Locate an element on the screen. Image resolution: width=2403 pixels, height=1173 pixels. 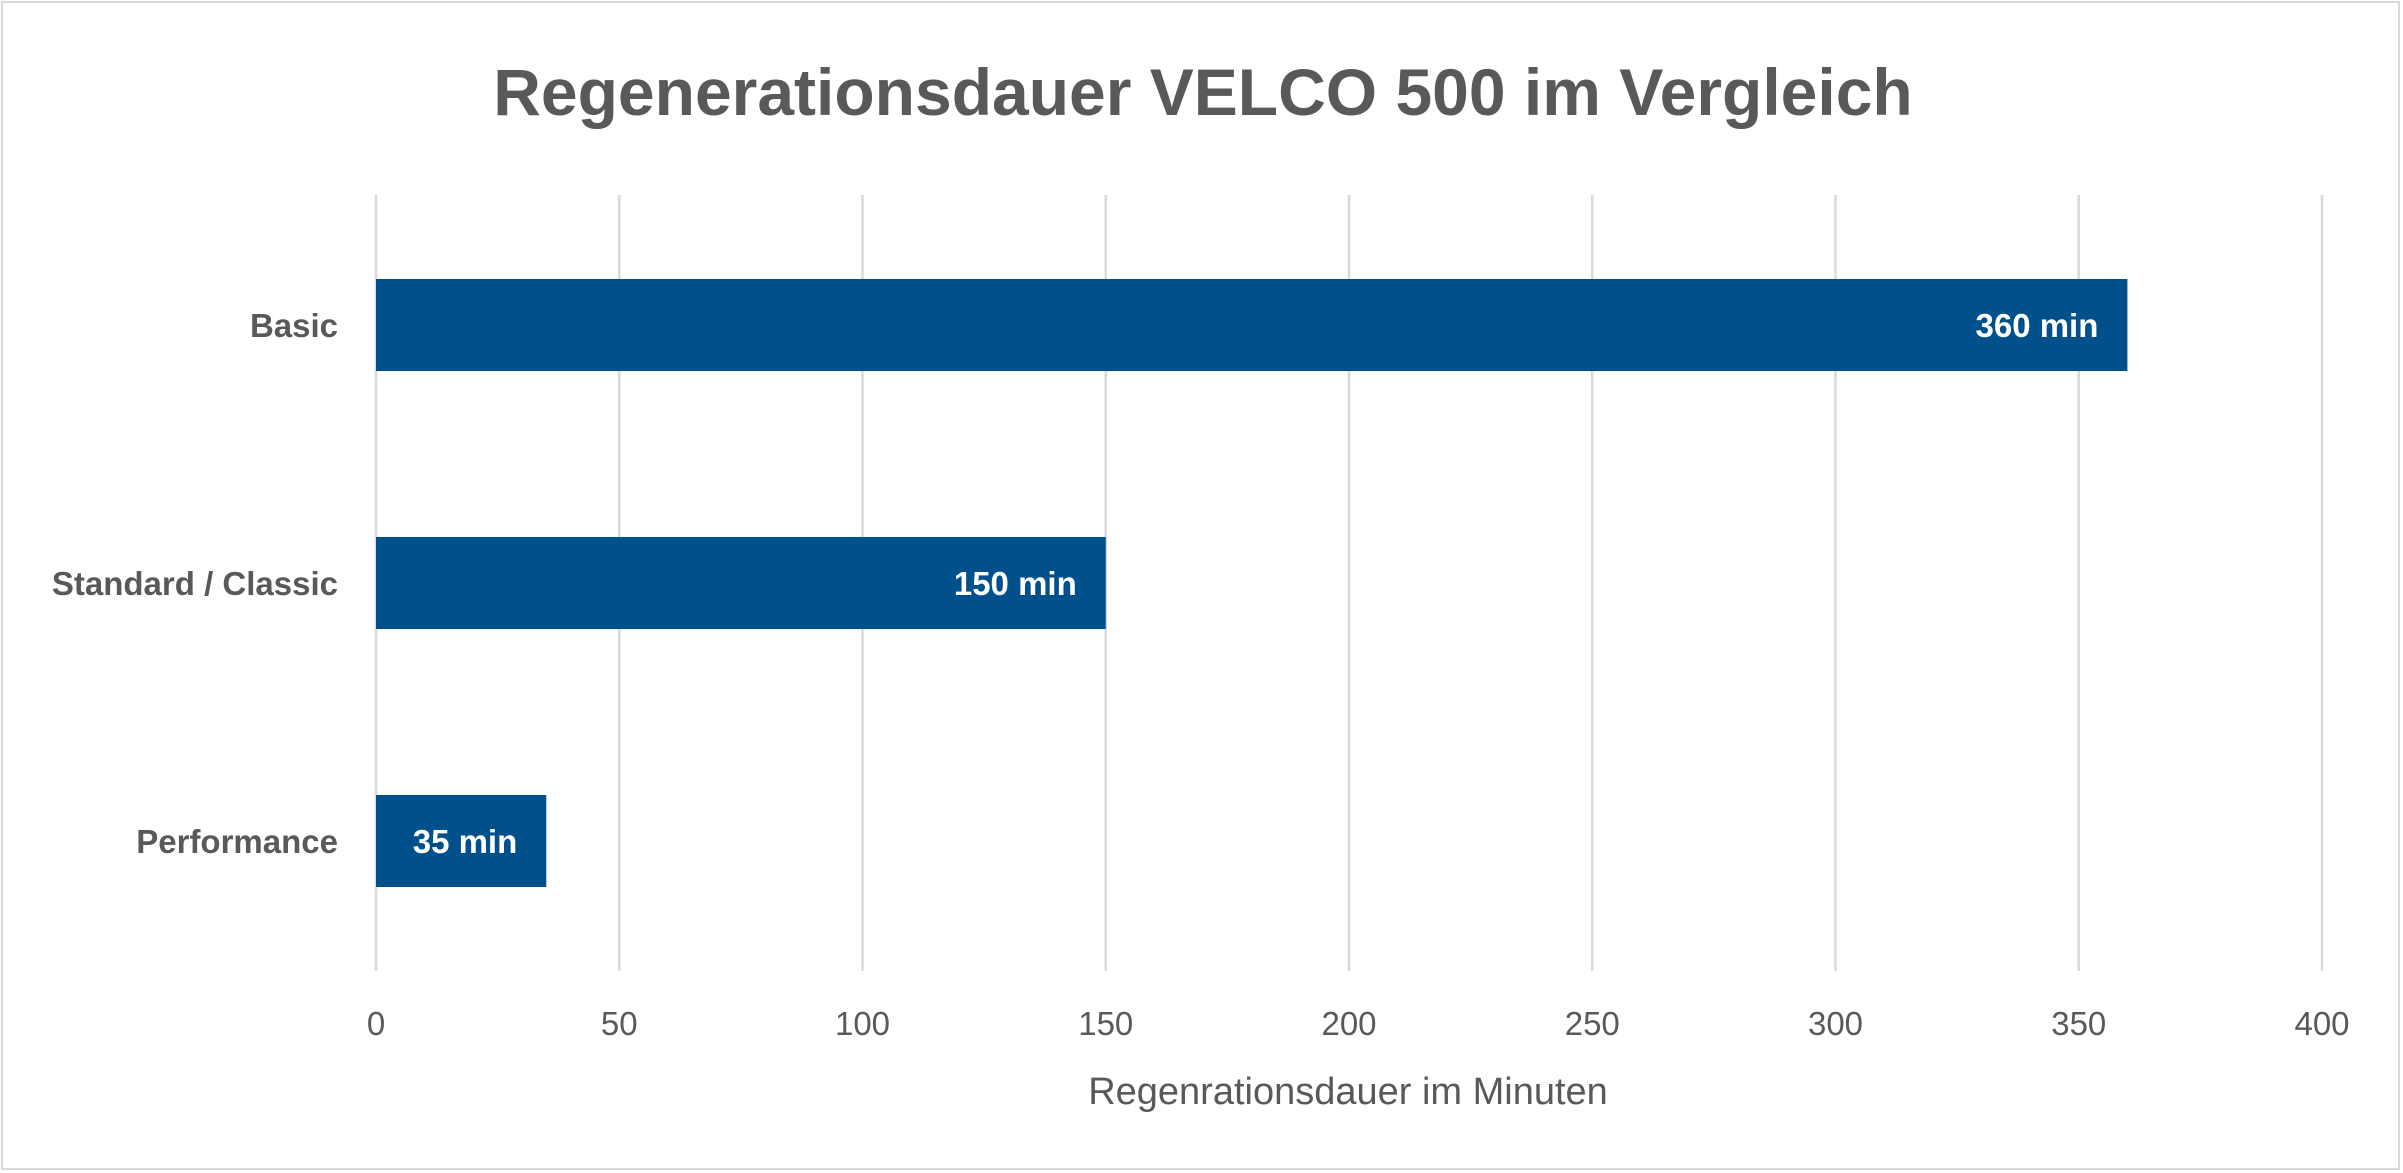
x-tick-label: 100 is located at coordinates (862, 1023).